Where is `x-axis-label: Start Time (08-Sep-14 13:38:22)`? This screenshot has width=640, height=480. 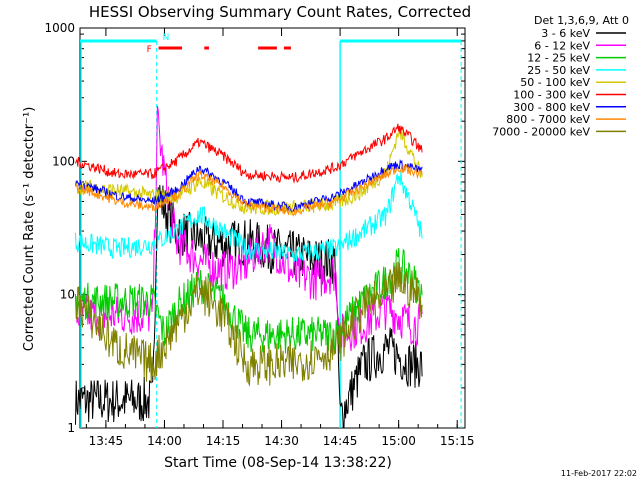
x-axis-label: Start Time (08-Sep-14 13:38:22) is located at coordinates (278, 463).